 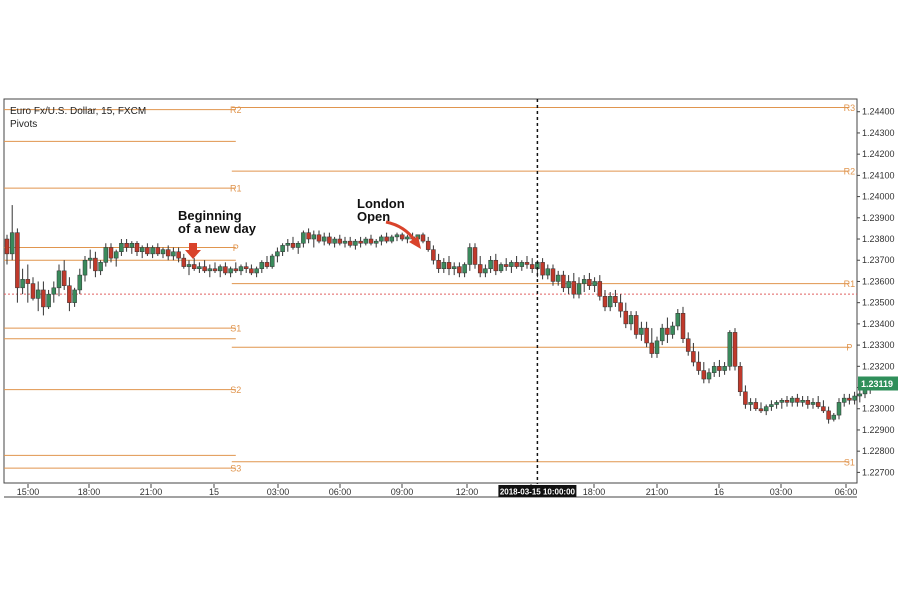 I want to click on y-tick-label: 1.24100, so click(x=878, y=175).